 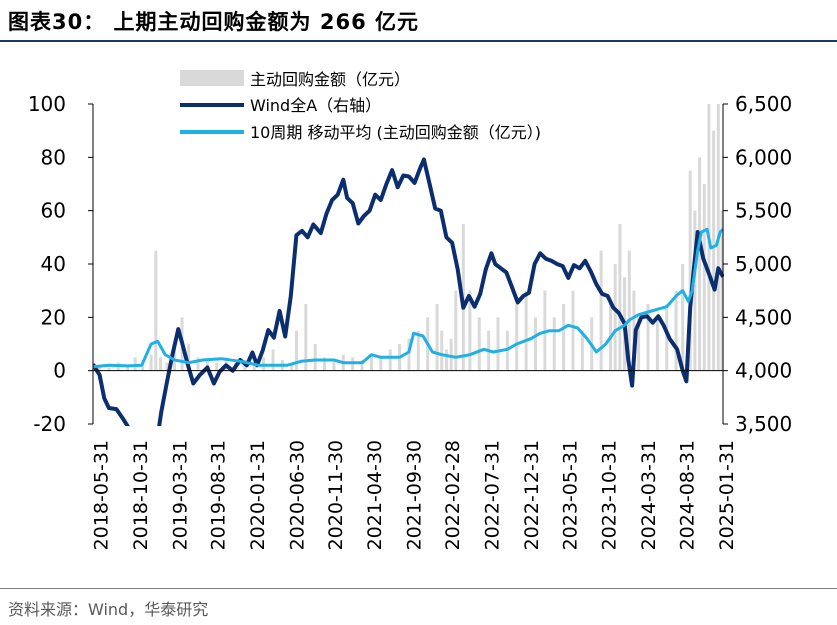 What do you see at coordinates (415, 495) in the screenshot?
I see `x-tick-label-8: 2021-09-30` at bounding box center [415, 495].